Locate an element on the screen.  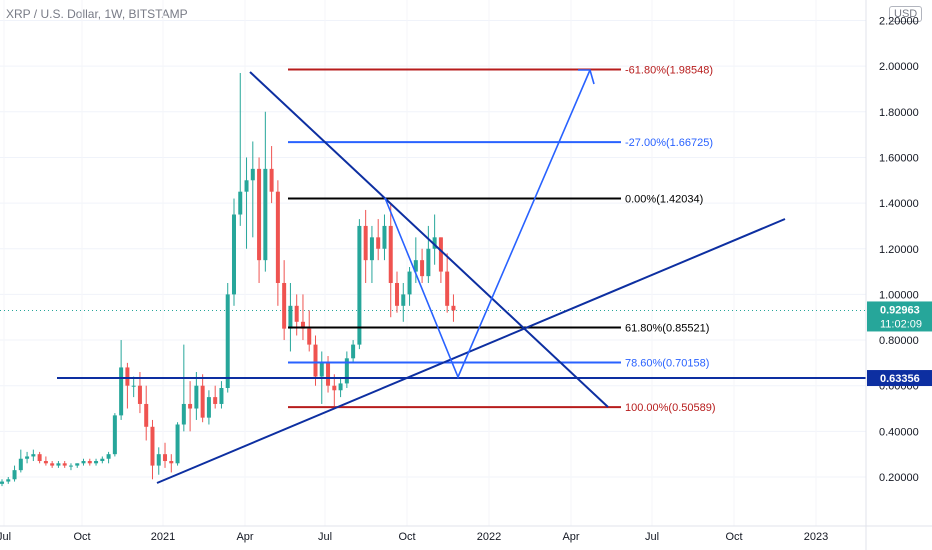
countdown-label: 11:02:09 is located at coordinates (901, 324).